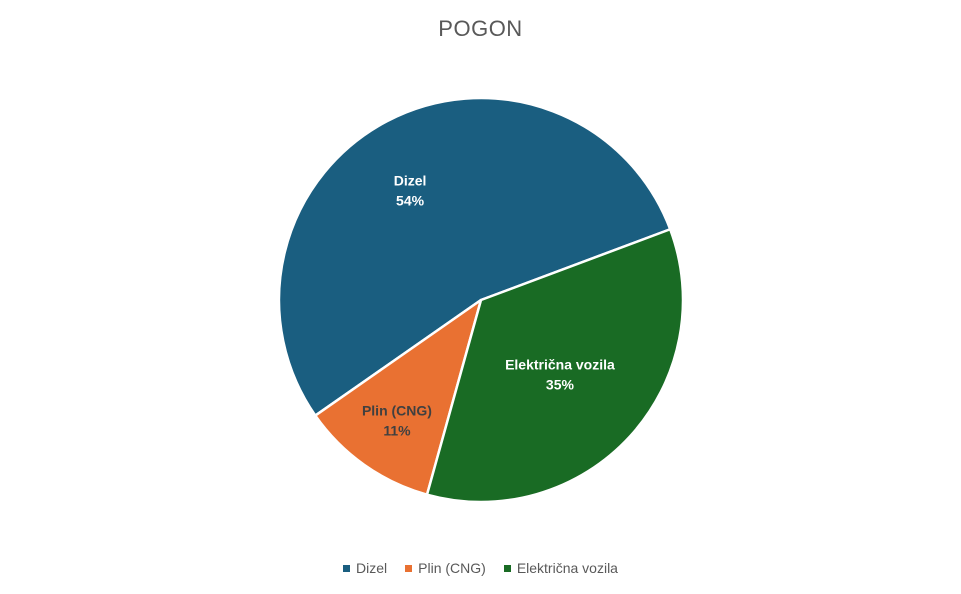 Image resolution: width=961 pixels, height=594 pixels. What do you see at coordinates (560, 384) in the screenshot?
I see `slice-label-value-elektricna-vozila: 35%` at bounding box center [560, 384].